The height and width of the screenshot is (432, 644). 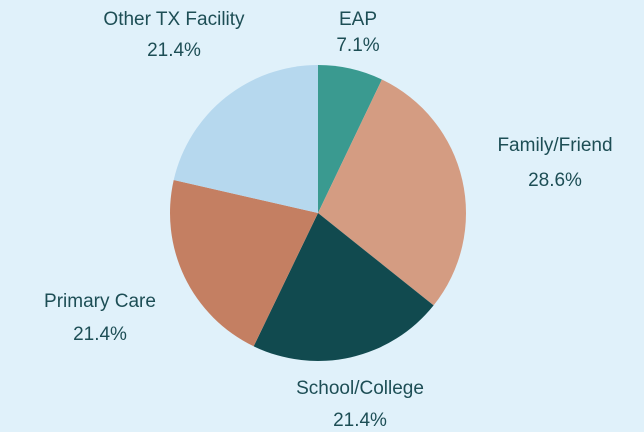 I want to click on slice-label: EAP, so click(x=358, y=19).